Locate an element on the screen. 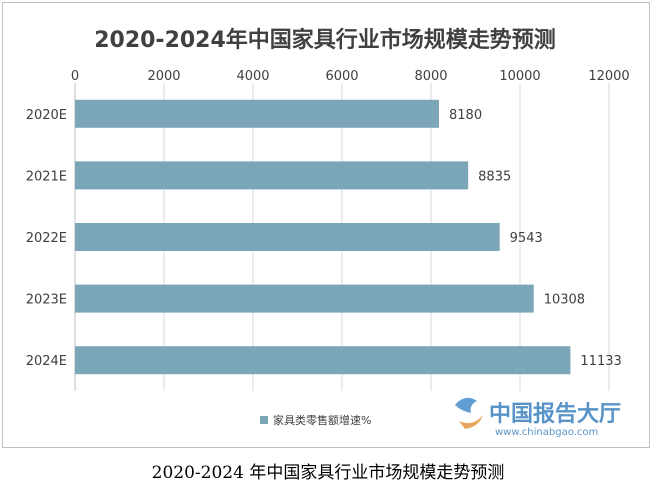 This screenshot has height=488, width=656. x-axis-ticks: 0 2000 4000 6000 8000 10000 12000 is located at coordinates (350, 76).